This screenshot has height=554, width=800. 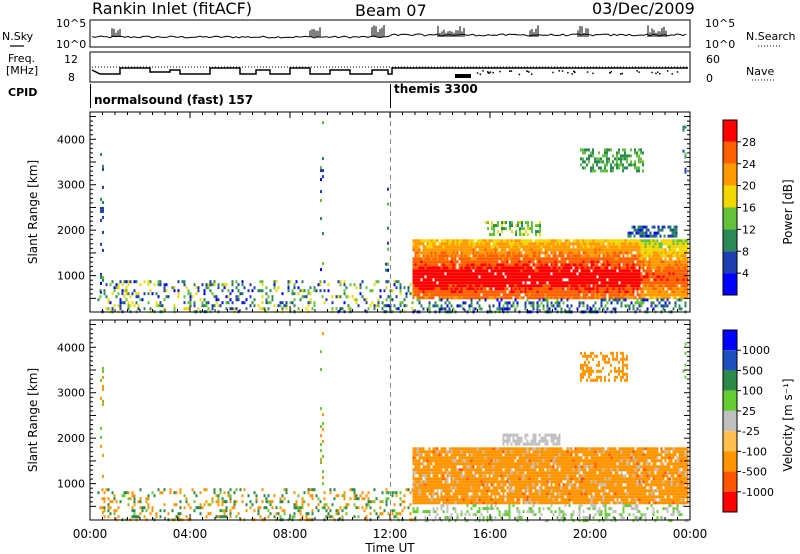 I want to click on cpid-mode-2: themis 3300, so click(x=436, y=89).